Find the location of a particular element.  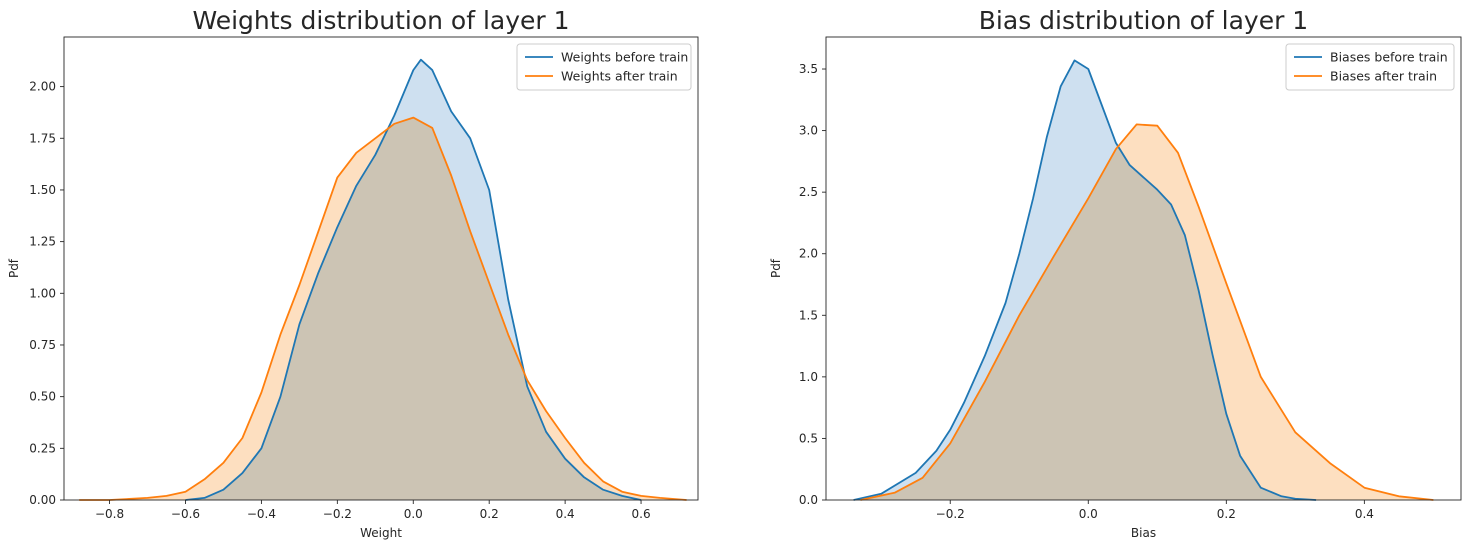

bias-legend-box is located at coordinates (1370, 67).